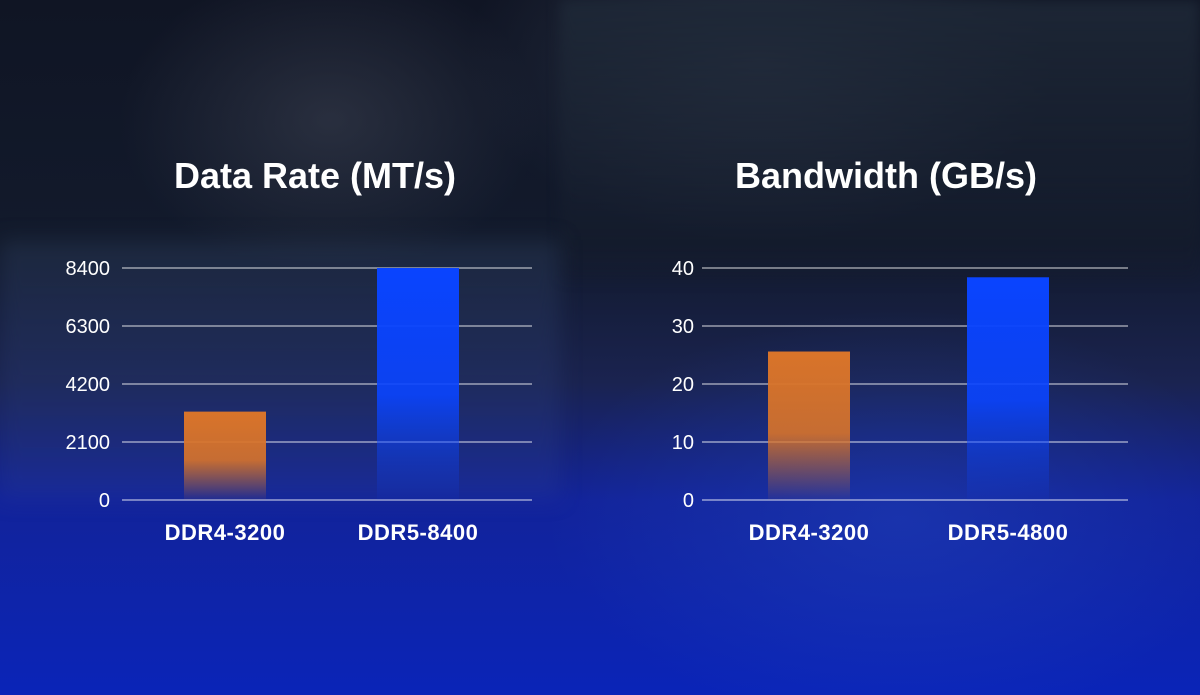 This screenshot has width=1200, height=695. Describe the element at coordinates (683, 443) in the screenshot. I see `y-tick-label: 10` at that location.